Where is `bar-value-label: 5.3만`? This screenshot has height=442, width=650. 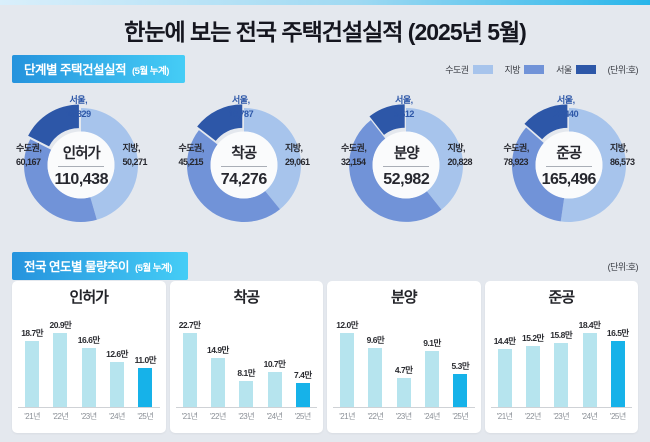
bar-value-label: 5.3만 is located at coordinates (460, 366).